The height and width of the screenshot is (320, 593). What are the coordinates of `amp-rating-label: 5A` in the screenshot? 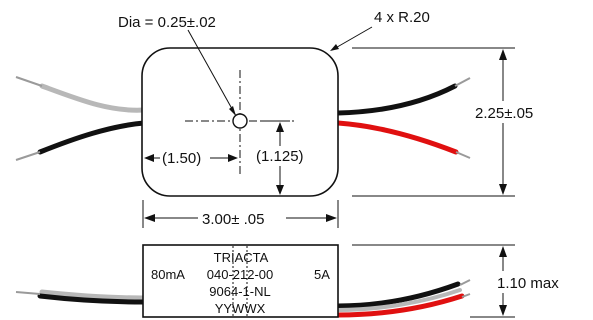 It's located at (322, 274).